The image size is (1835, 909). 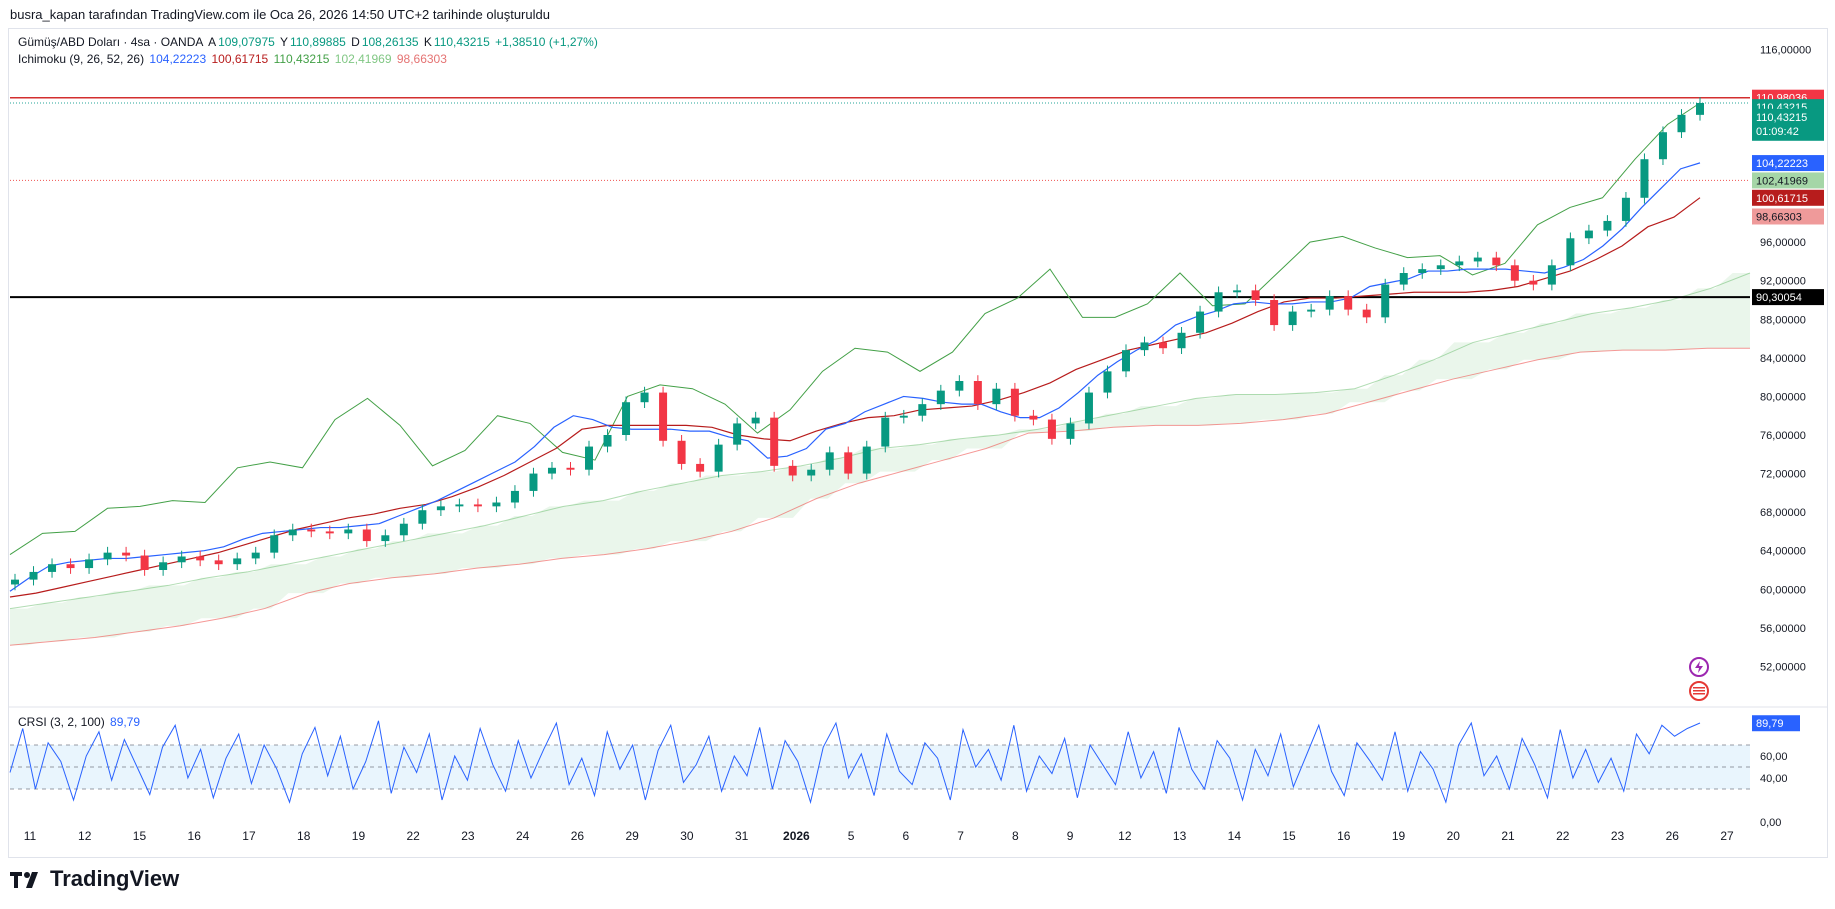 I want to click on open-label: A, so click(x=212, y=42).